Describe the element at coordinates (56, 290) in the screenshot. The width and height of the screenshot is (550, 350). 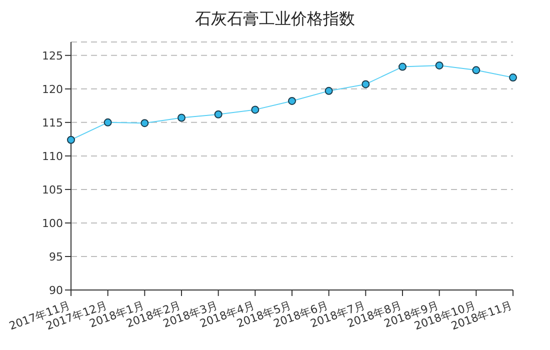
I see `y-tick-label: 90` at that location.